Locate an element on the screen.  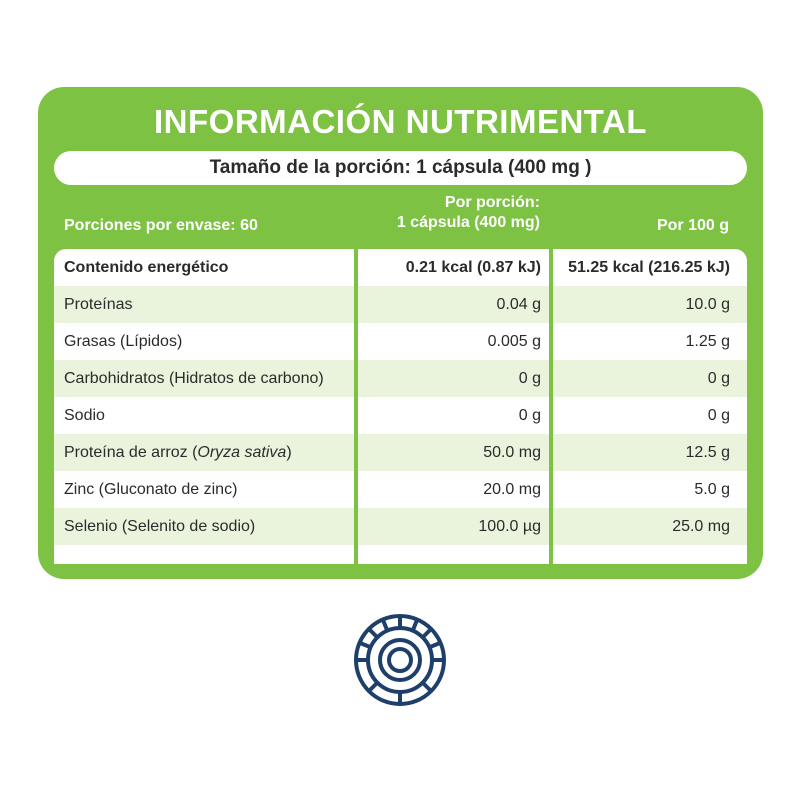
per-serving-value: 0.21 kcal (0.87 kJ) is located at coordinates (473, 267).